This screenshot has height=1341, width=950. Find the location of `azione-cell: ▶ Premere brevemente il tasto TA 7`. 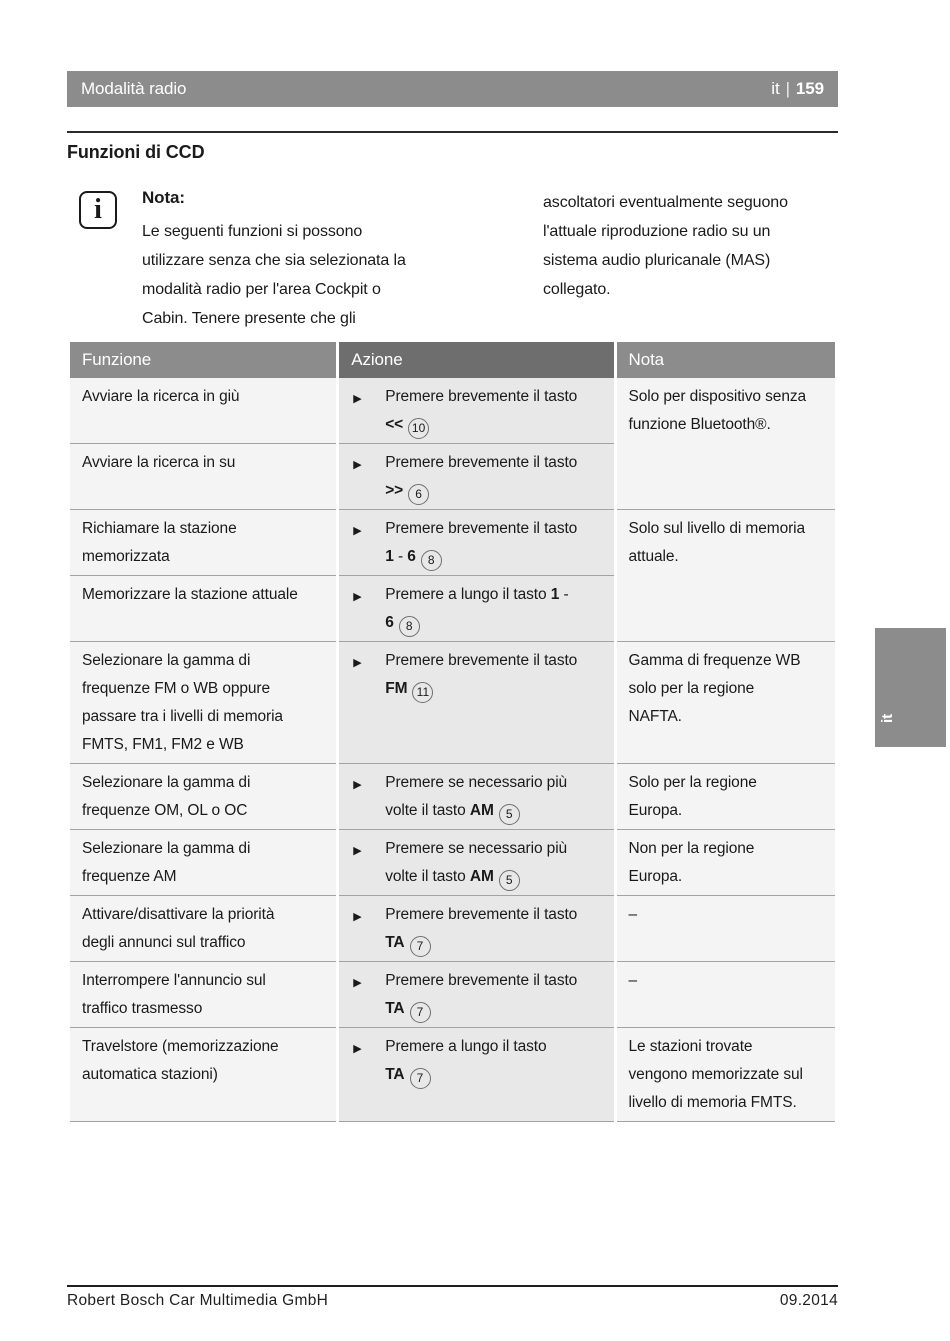

azione-cell: ▶ Premere brevemente il tasto TA 7 is located at coordinates (476, 929).